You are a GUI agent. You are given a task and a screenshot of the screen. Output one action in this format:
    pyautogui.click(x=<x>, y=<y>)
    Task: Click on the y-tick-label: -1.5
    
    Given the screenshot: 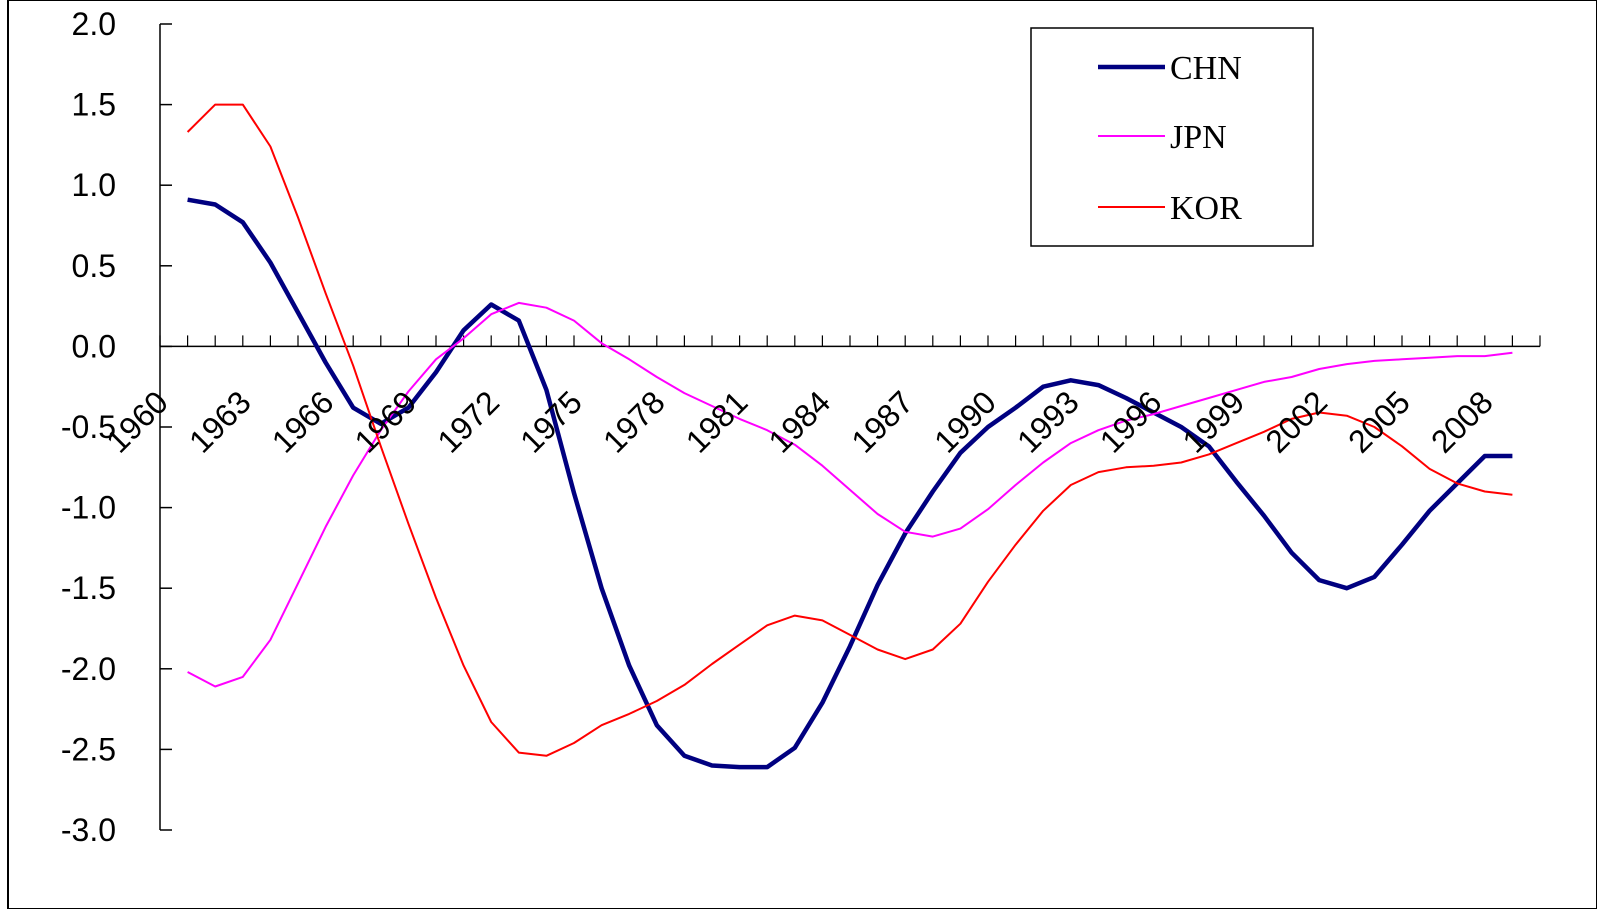 What is the action you would take?
    pyautogui.click(x=88, y=588)
    